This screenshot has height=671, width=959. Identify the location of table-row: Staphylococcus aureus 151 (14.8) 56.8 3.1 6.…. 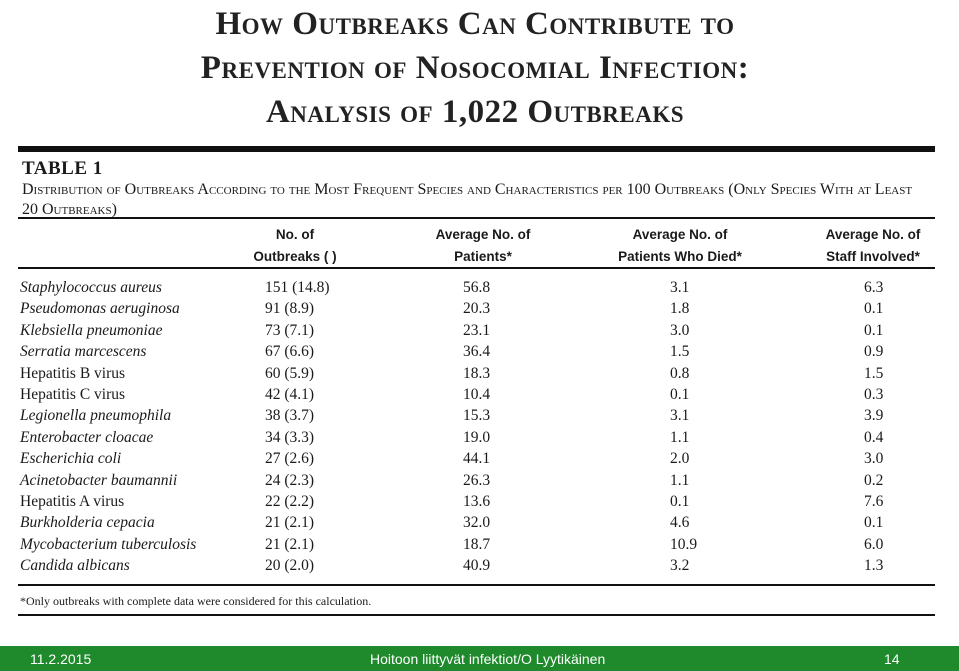
(479, 287).